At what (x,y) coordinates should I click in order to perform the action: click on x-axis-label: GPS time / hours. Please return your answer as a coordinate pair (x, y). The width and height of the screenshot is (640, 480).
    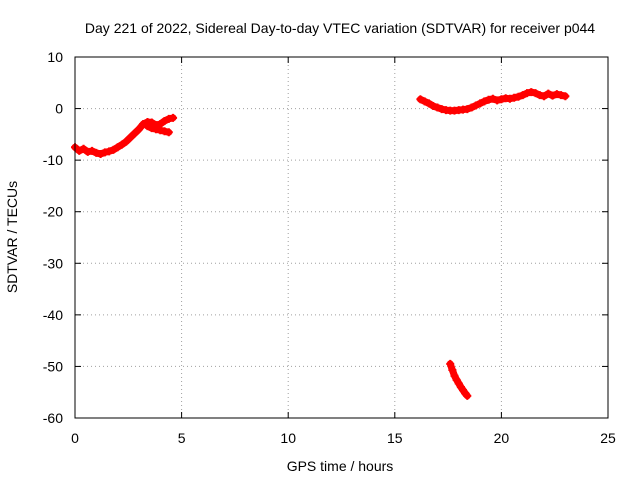
    Looking at the image, I should click on (340, 466).